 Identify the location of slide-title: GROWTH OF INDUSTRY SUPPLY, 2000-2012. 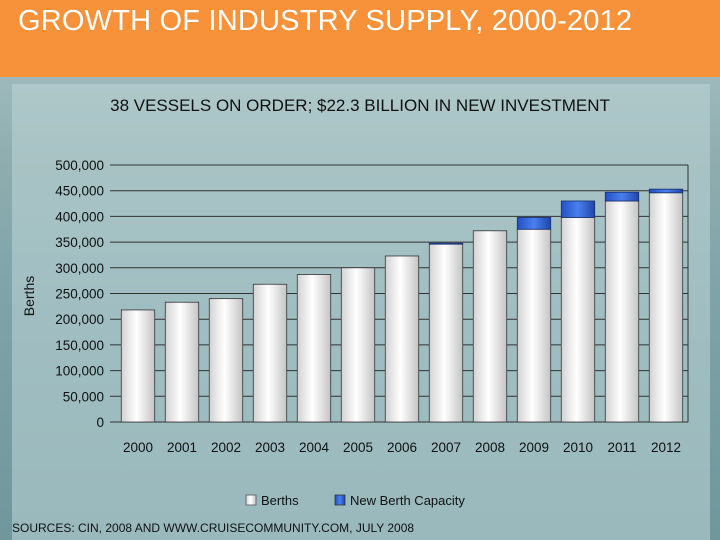
(325, 21).